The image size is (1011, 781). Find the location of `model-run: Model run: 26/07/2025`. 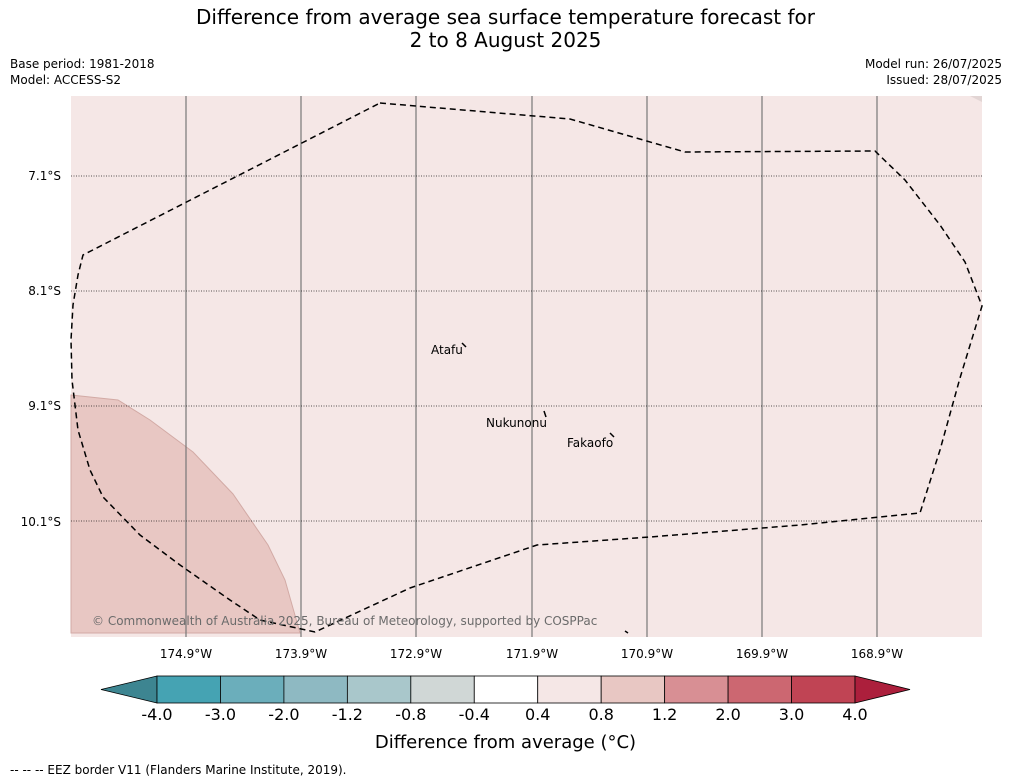

model-run: Model run: 26/07/2025 is located at coordinates (933, 64).